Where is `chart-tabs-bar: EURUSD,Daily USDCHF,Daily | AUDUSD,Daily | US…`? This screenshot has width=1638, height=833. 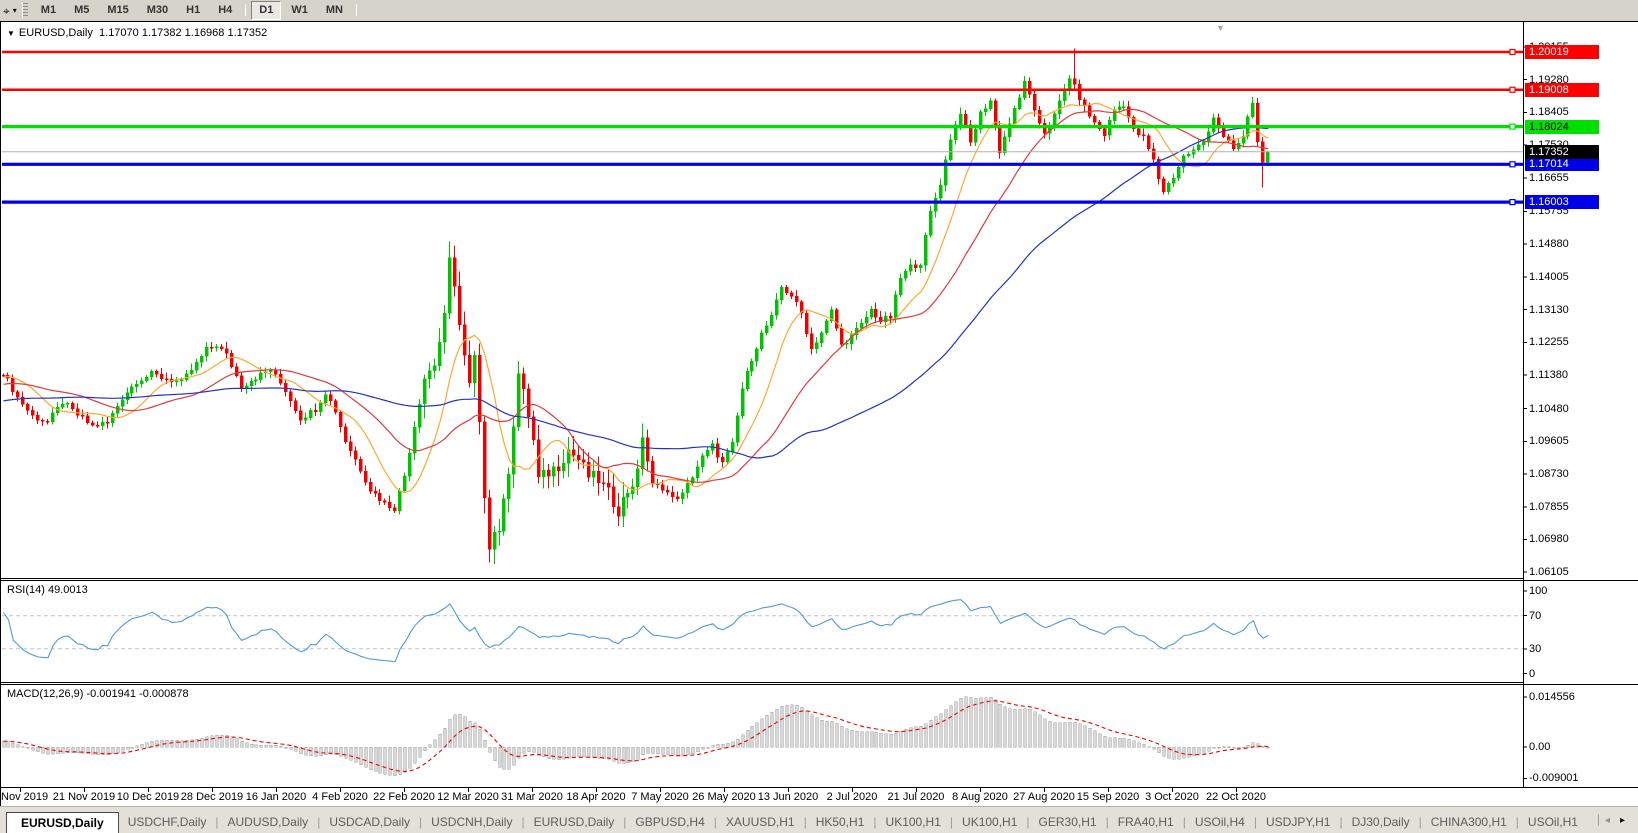
chart-tabs-bar: EURUSD,Daily USDCHF,Daily | AUDUSD,Daily | US… is located at coordinates (819, 819).